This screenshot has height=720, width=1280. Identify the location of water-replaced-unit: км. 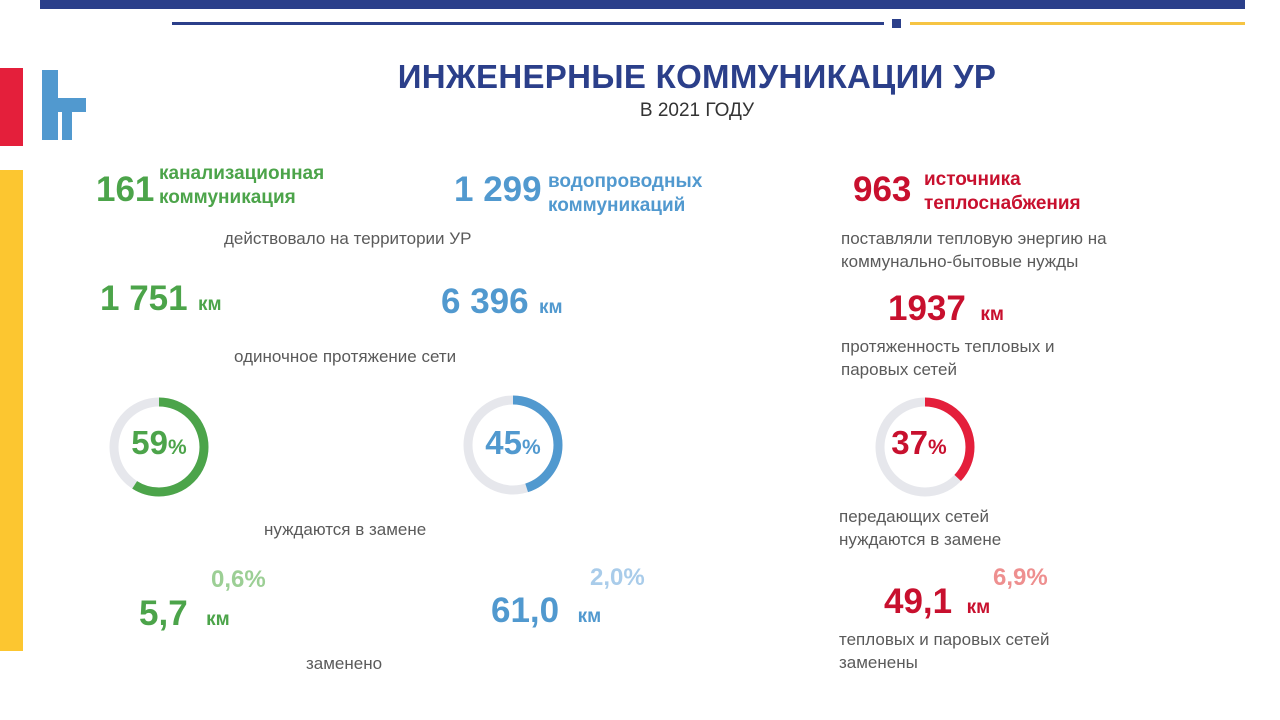
(589, 616).